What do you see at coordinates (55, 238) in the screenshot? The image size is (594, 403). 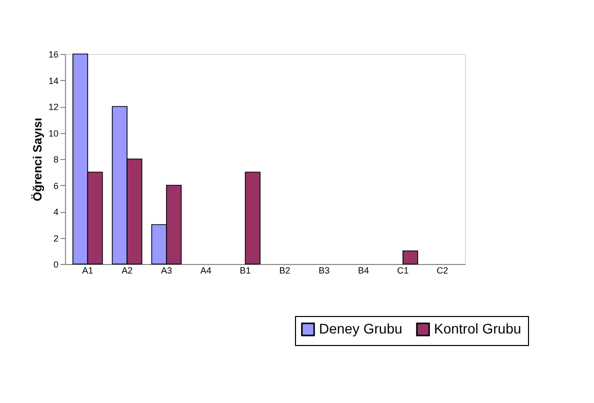 I see `y-tick-label: 2` at bounding box center [55, 238].